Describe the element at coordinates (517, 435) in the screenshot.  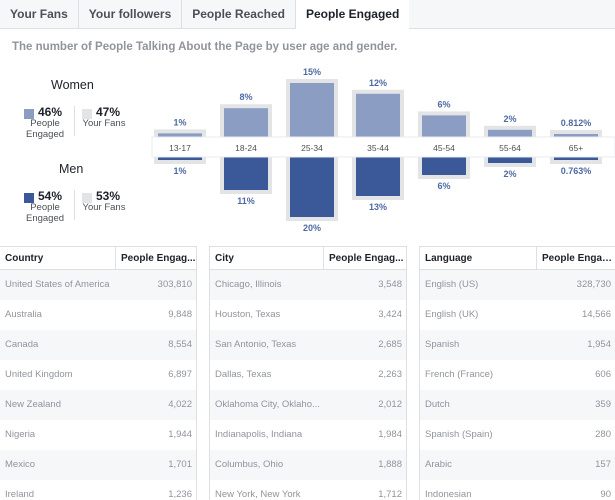
I see `table-row: Spanish (Spain) 280` at that location.